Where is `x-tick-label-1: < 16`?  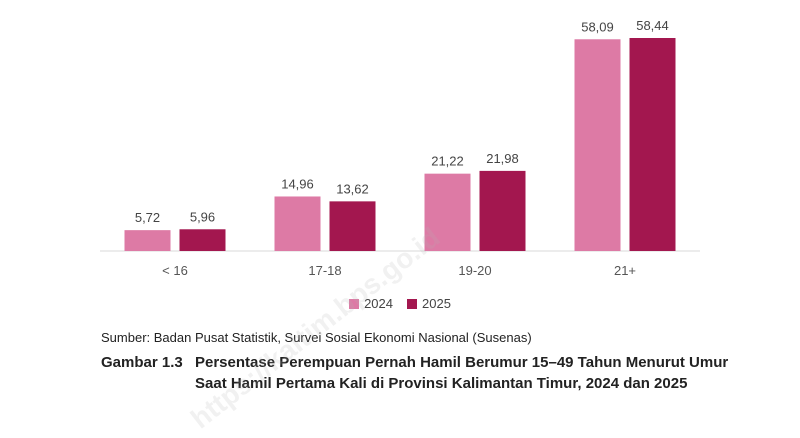 x-tick-label-1: < 16 is located at coordinates (175, 270).